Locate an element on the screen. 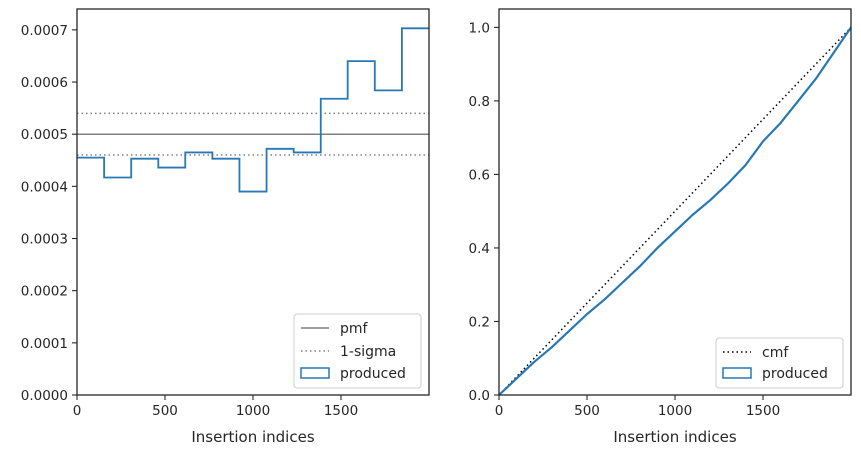 The height and width of the screenshot is (453, 861). right-x-tick-label-1: 500 is located at coordinates (587, 411).